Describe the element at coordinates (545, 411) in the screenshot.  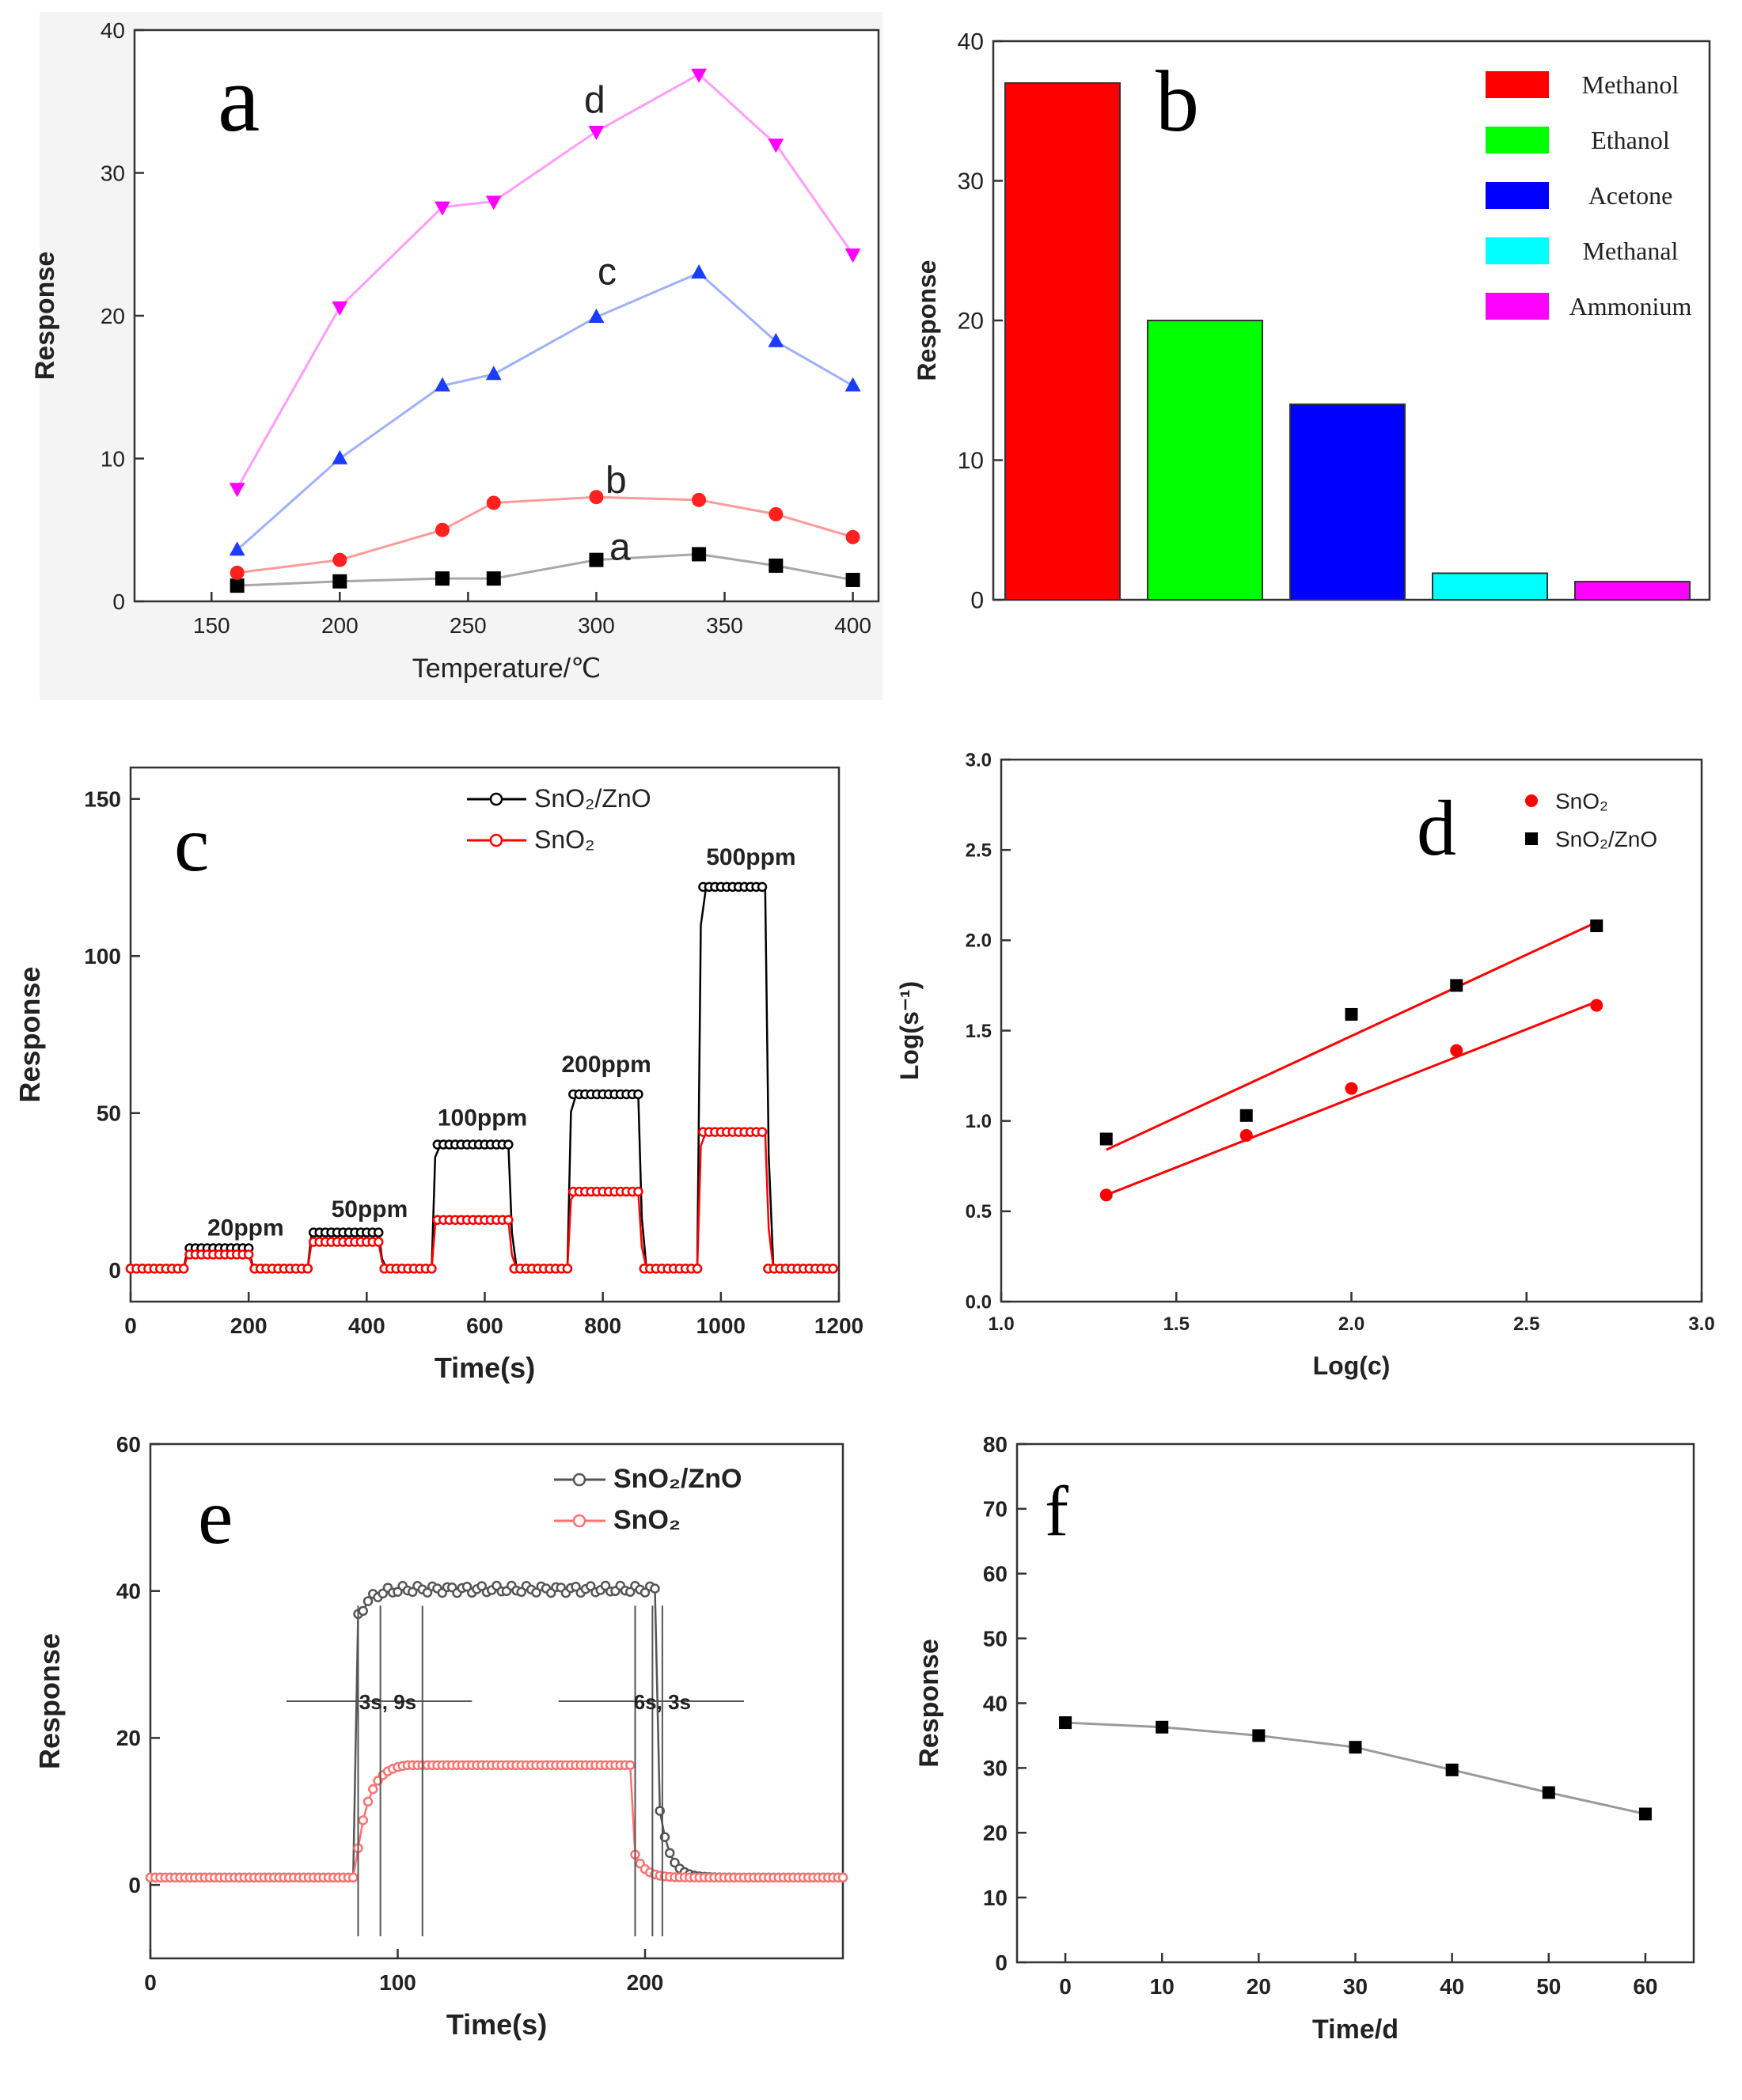
I see `a-series-line-c` at that location.